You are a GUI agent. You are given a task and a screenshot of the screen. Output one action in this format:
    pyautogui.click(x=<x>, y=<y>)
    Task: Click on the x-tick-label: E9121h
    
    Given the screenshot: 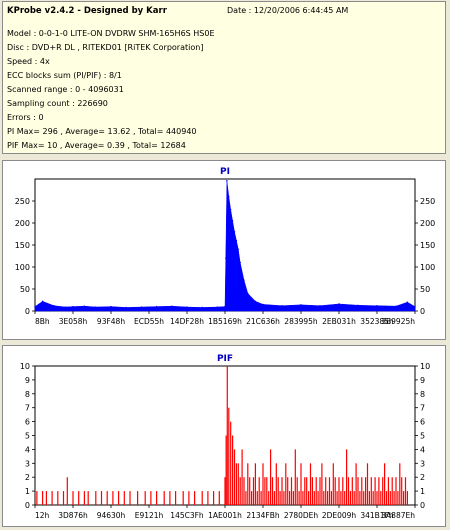 What is the action you would take?
    pyautogui.click(x=149, y=515)
    